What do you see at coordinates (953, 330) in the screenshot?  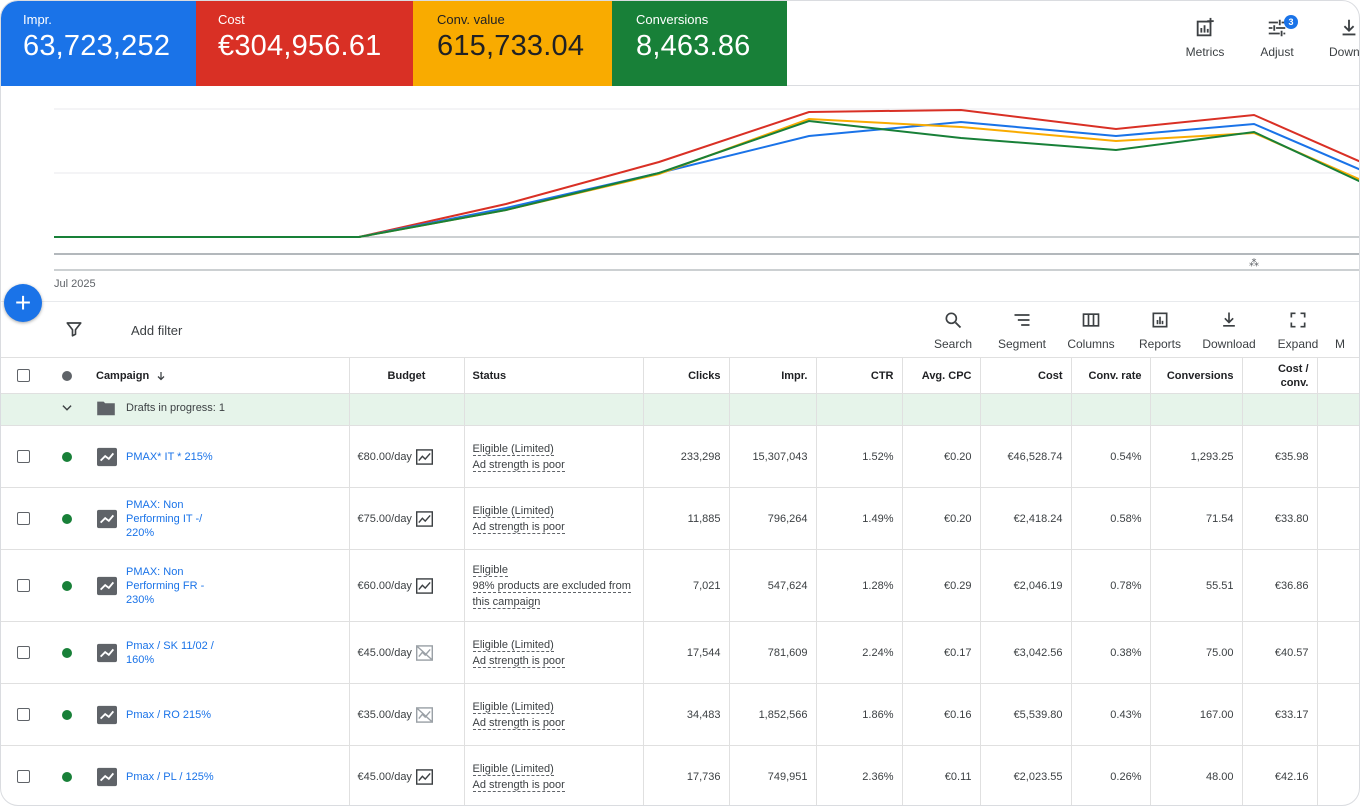 I see `search-button: Search` at bounding box center [953, 330].